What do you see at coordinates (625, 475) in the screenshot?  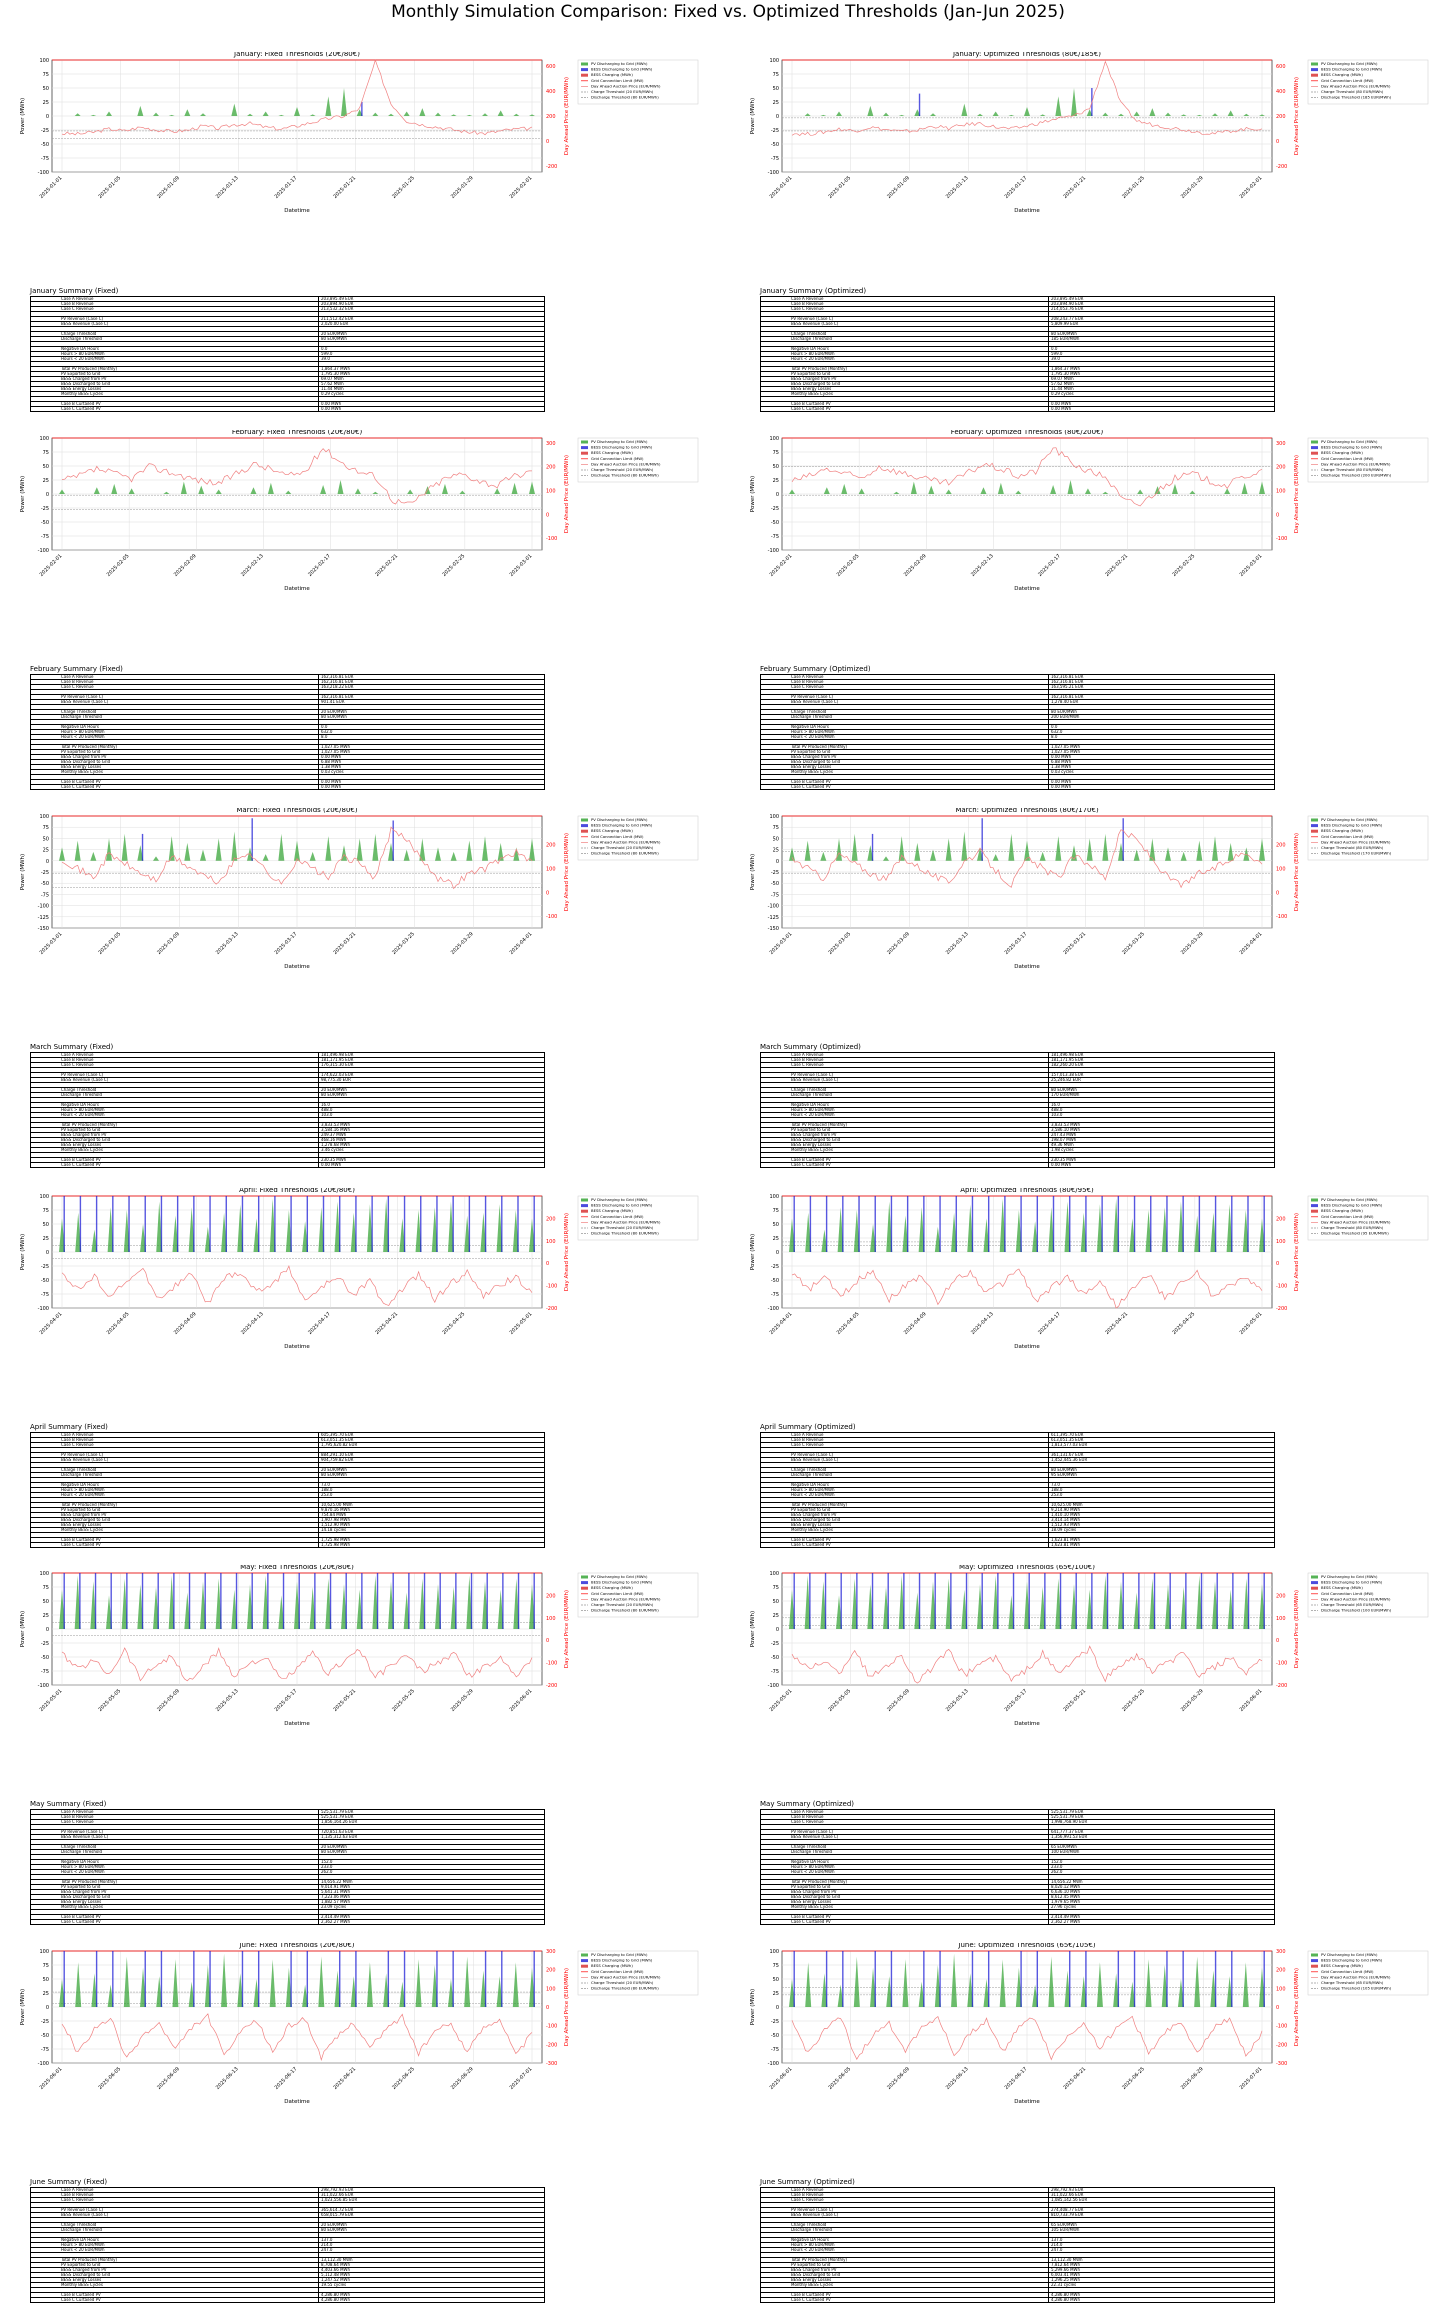 I see `legend-label: Discharge Threshold (80 EUR/MWh)` at bounding box center [625, 475].